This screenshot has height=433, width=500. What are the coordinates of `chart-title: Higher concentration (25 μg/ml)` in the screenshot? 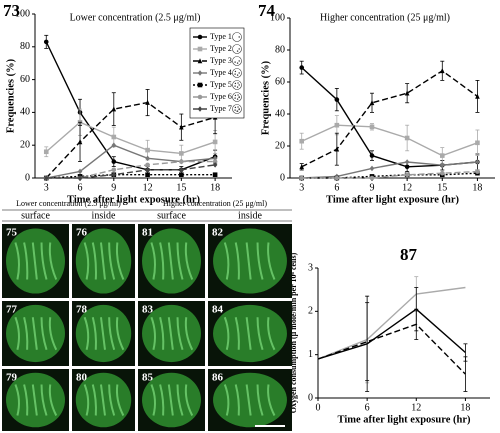 It's located at (385, 17).